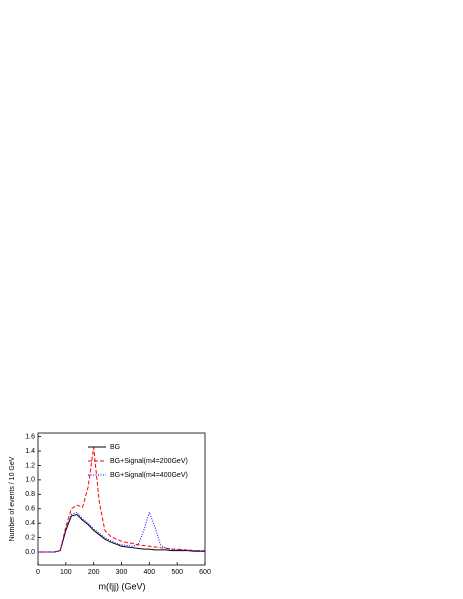  Describe the element at coordinates (30, 494) in the screenshot. I see `y-tick-label: 0.8` at that location.